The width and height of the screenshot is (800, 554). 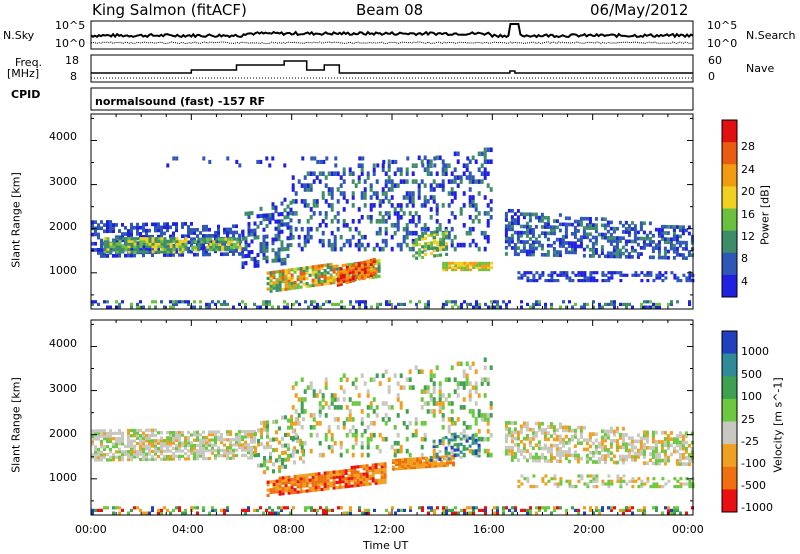 What do you see at coordinates (29, 62) in the screenshot?
I see `freq-label: Freq.` at bounding box center [29, 62].